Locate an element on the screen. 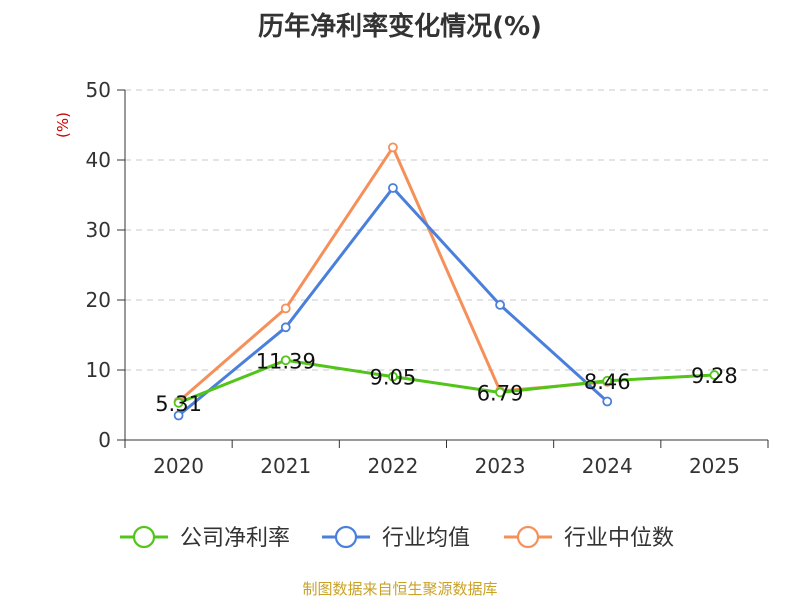  data-labels: 5.31 11.39 9.05 6.79 8.46 9.28 is located at coordinates (446, 382).